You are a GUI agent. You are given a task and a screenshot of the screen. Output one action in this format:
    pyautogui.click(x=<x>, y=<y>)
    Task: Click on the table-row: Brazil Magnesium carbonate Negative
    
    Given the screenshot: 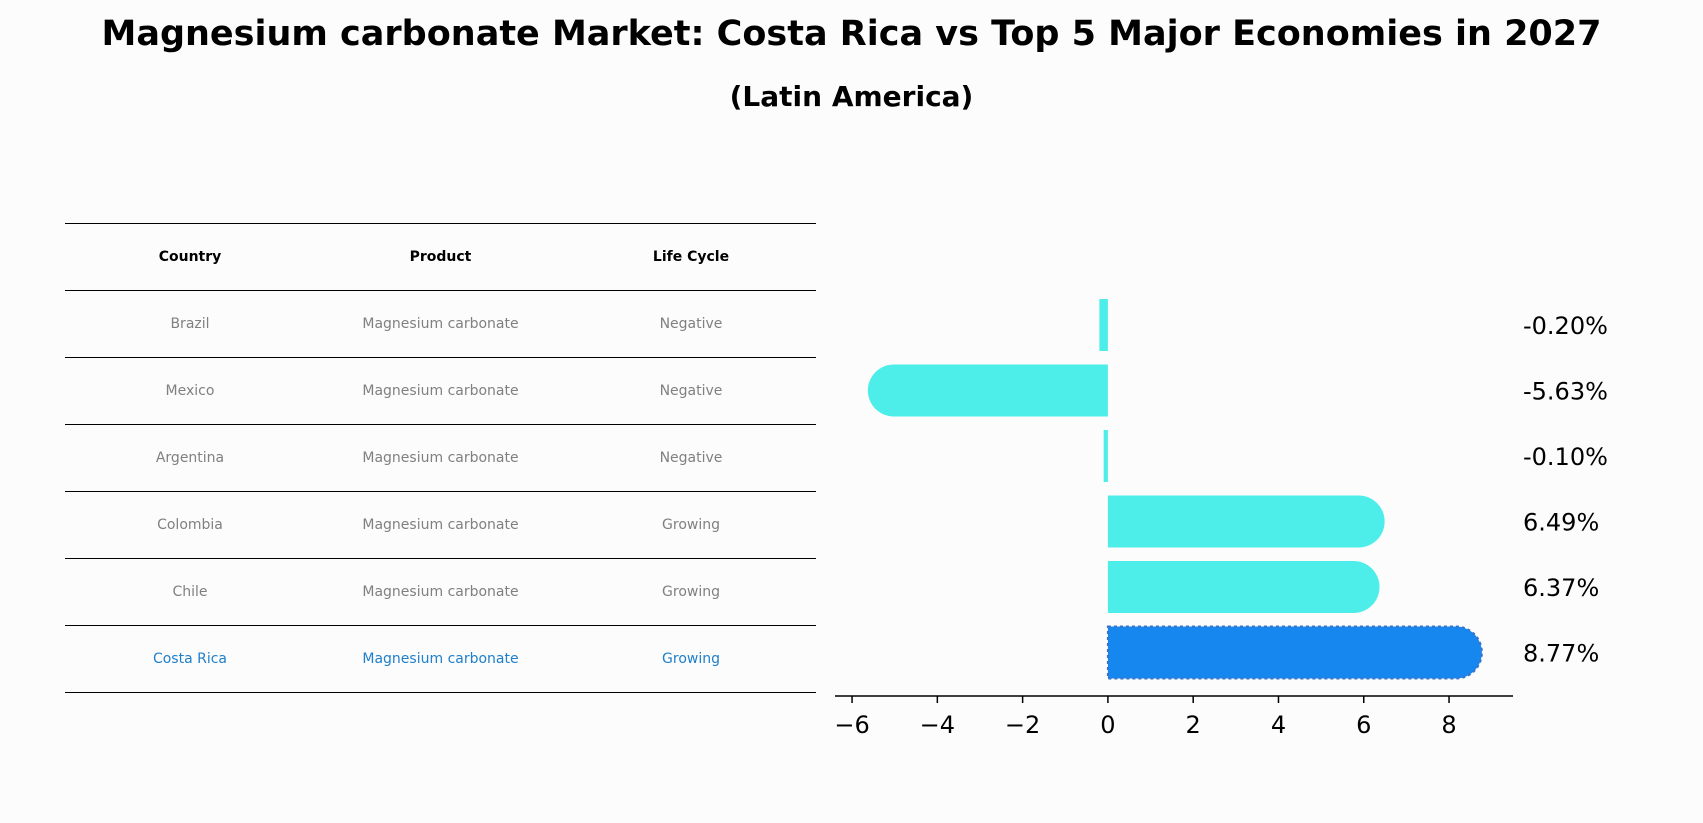 What is the action you would take?
    pyautogui.click(x=440, y=323)
    